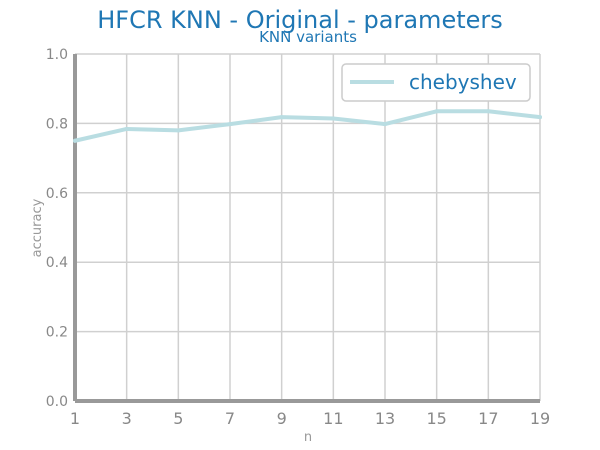 This screenshot has height=450, width=600. Describe the element at coordinates (127, 418) in the screenshot. I see `x-tick-label: 3` at that location.